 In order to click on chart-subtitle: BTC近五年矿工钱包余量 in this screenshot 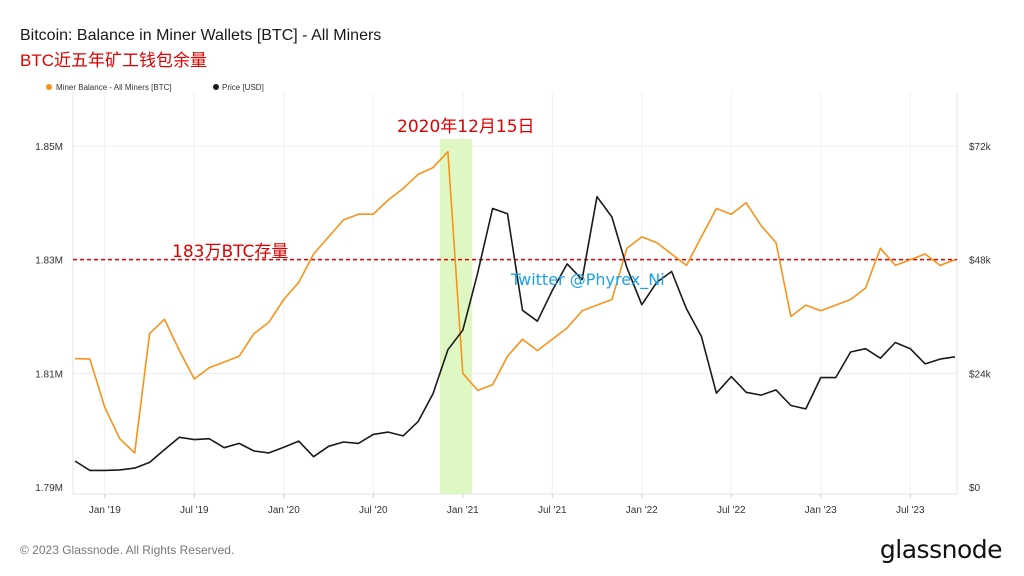, I will do `click(113, 60)`.